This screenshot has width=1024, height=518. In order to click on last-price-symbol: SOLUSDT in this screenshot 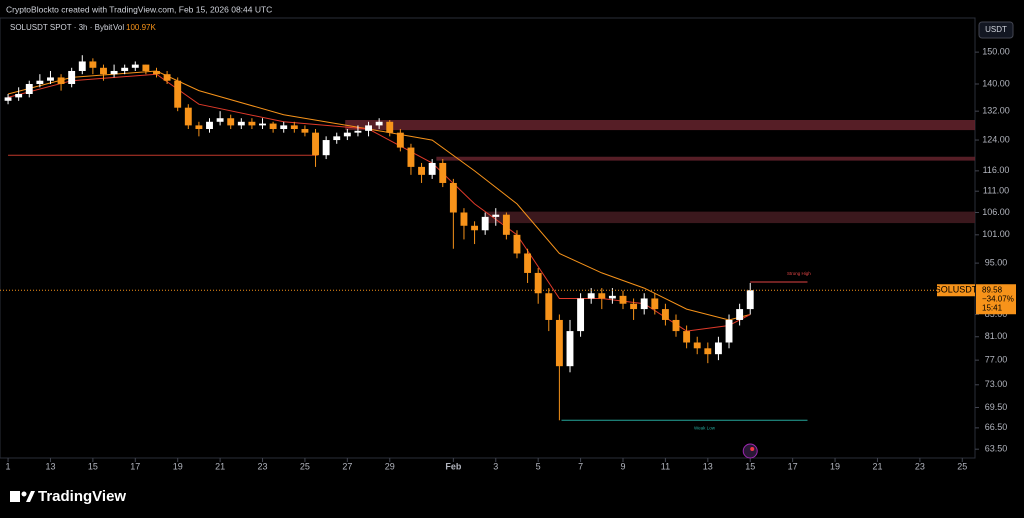, I will do `click(956, 290)`.